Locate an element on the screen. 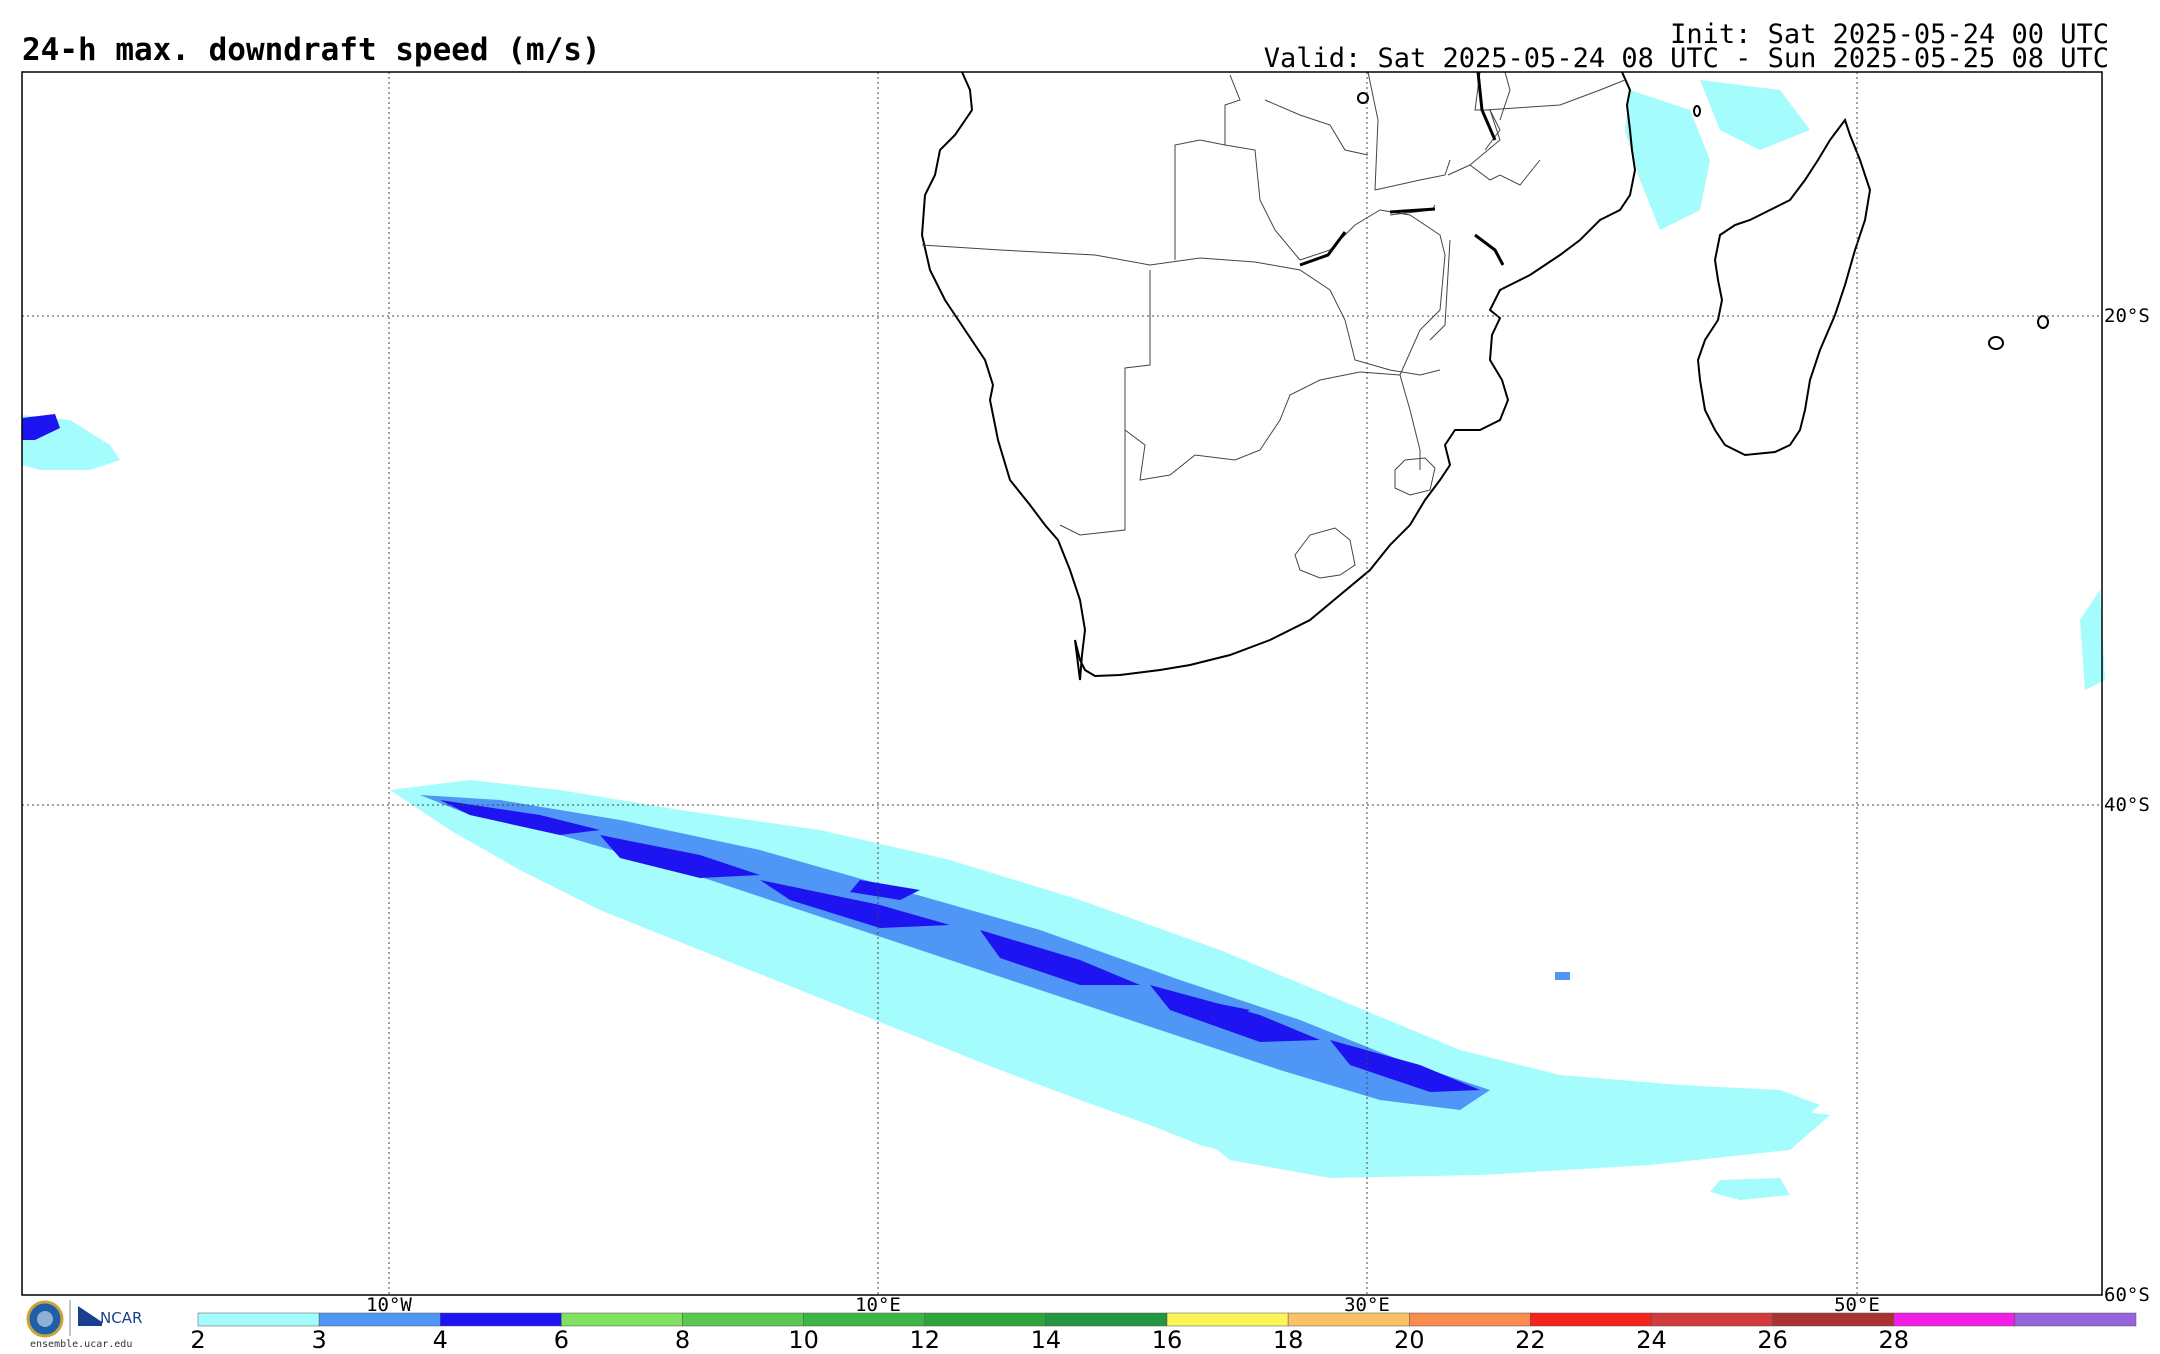 The image size is (2160, 1354). field-medium-band is located at coordinates (955, 952).